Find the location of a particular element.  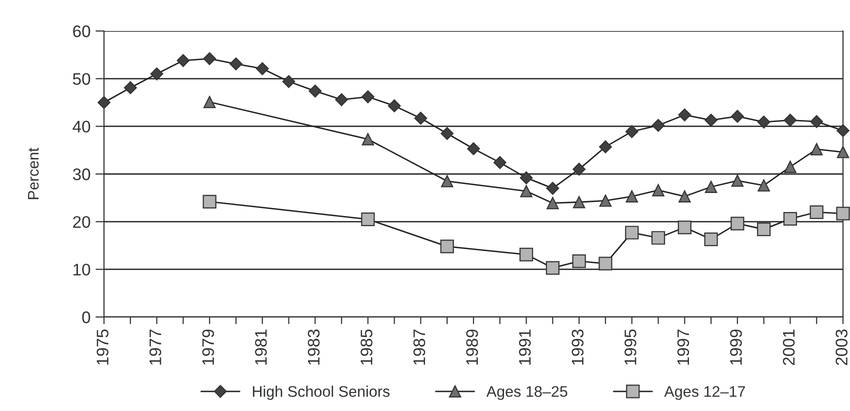

legend-label: High School Seniors is located at coordinates (321, 393).